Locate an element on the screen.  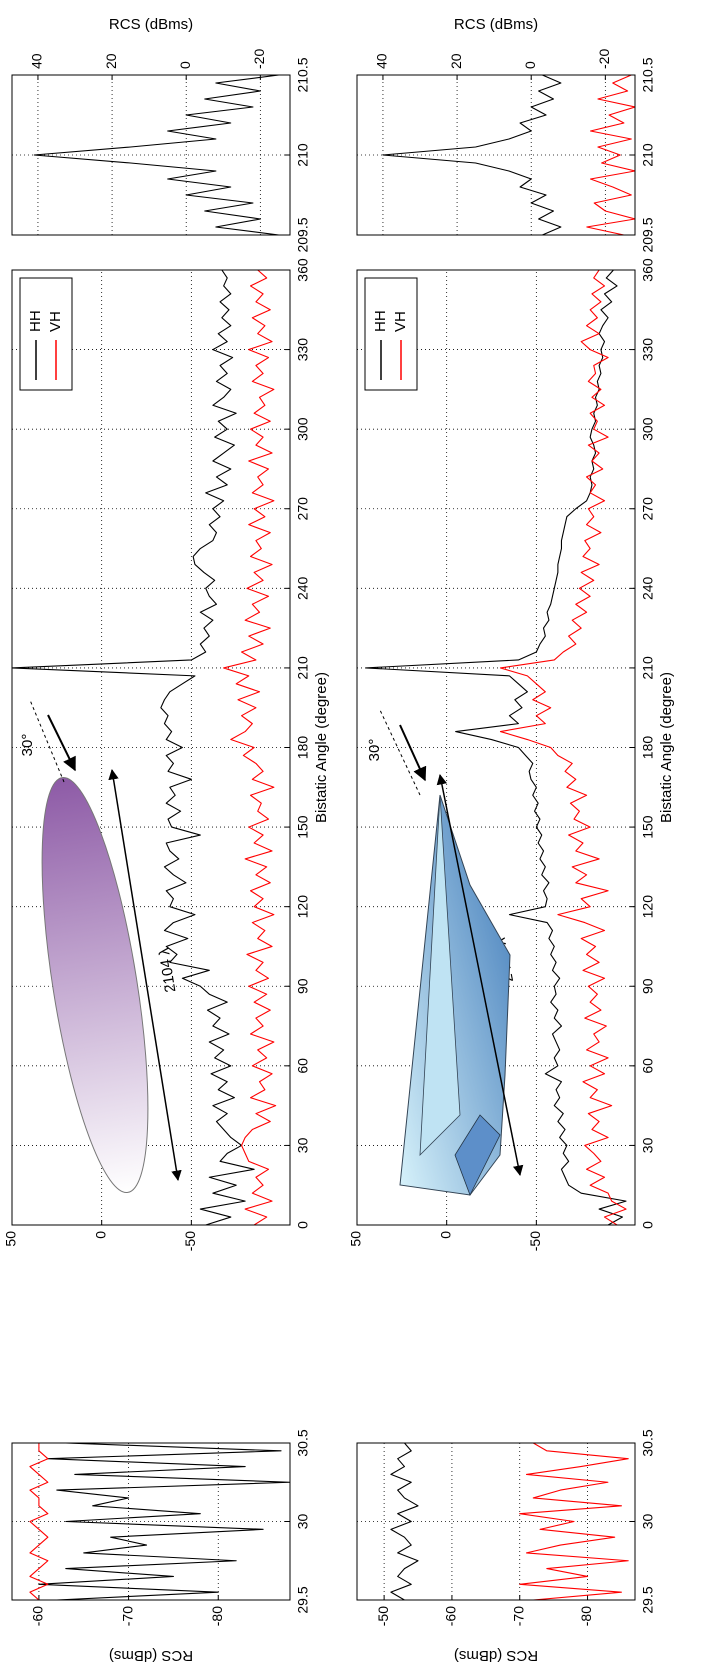
chart-panel: 29.5 30 30.5 -60 -70 -80 RCS (dBms) is located at coordinates (161, 1546).